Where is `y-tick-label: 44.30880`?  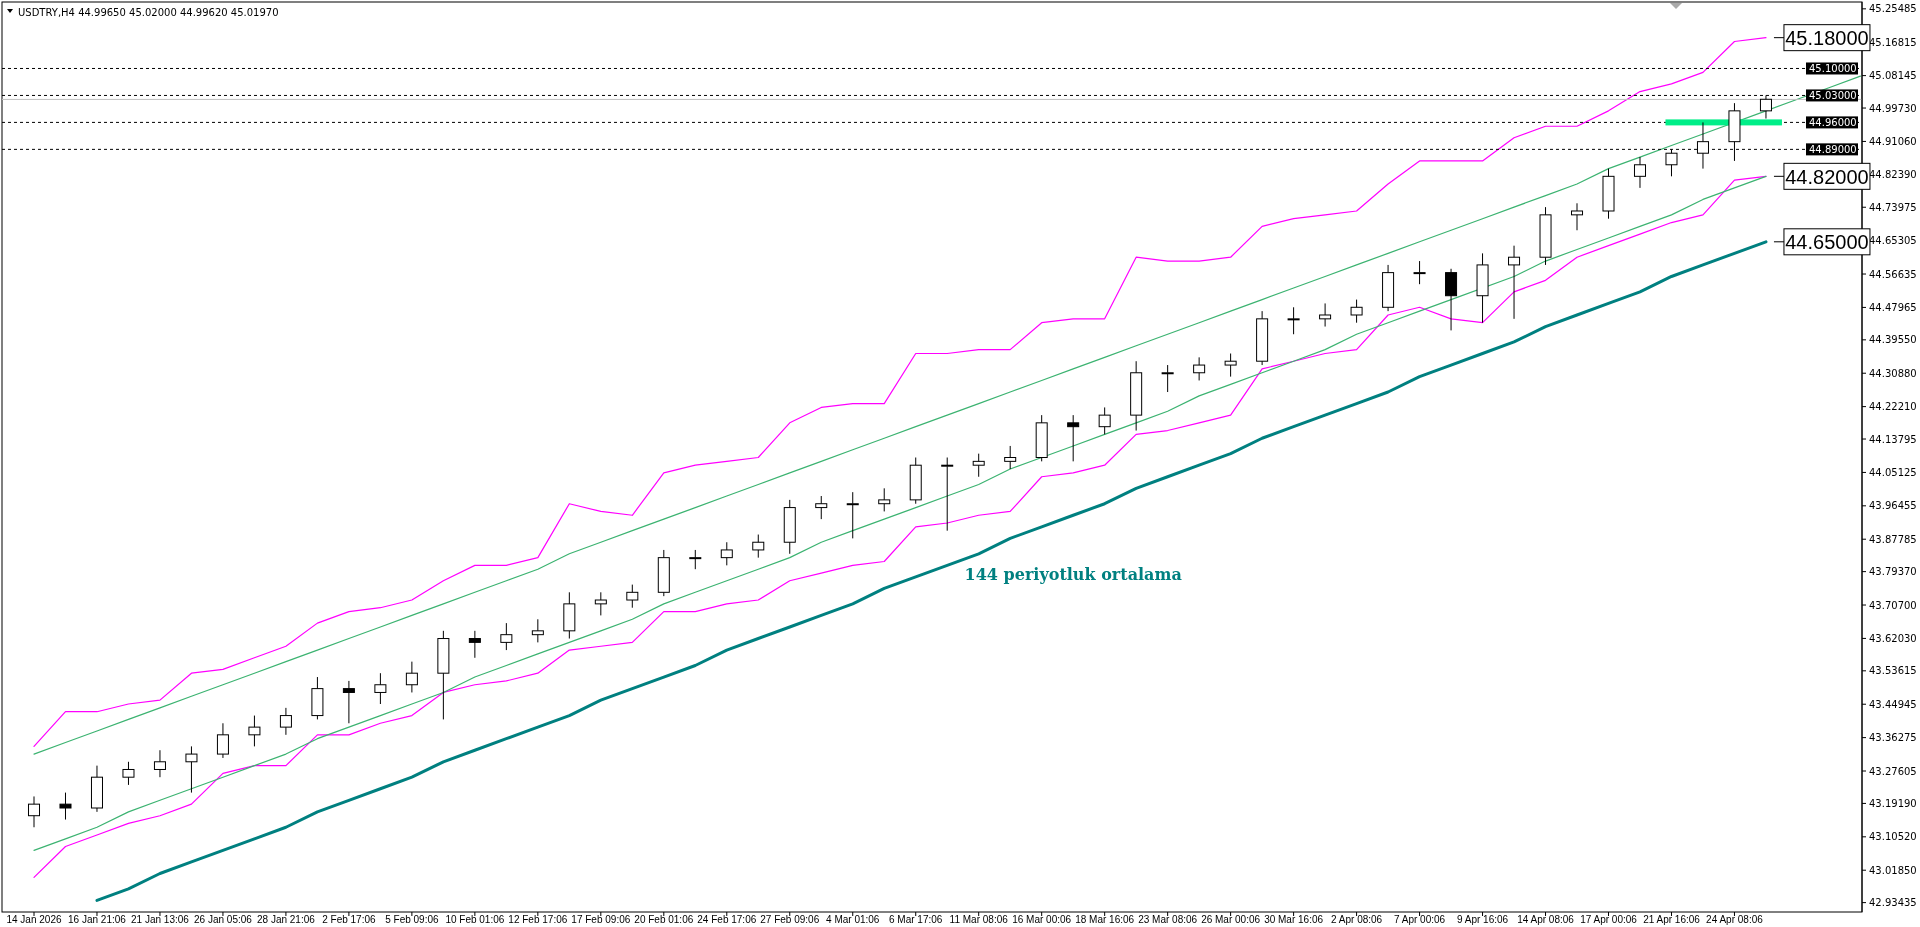 y-tick-label: 44.30880 is located at coordinates (1893, 373).